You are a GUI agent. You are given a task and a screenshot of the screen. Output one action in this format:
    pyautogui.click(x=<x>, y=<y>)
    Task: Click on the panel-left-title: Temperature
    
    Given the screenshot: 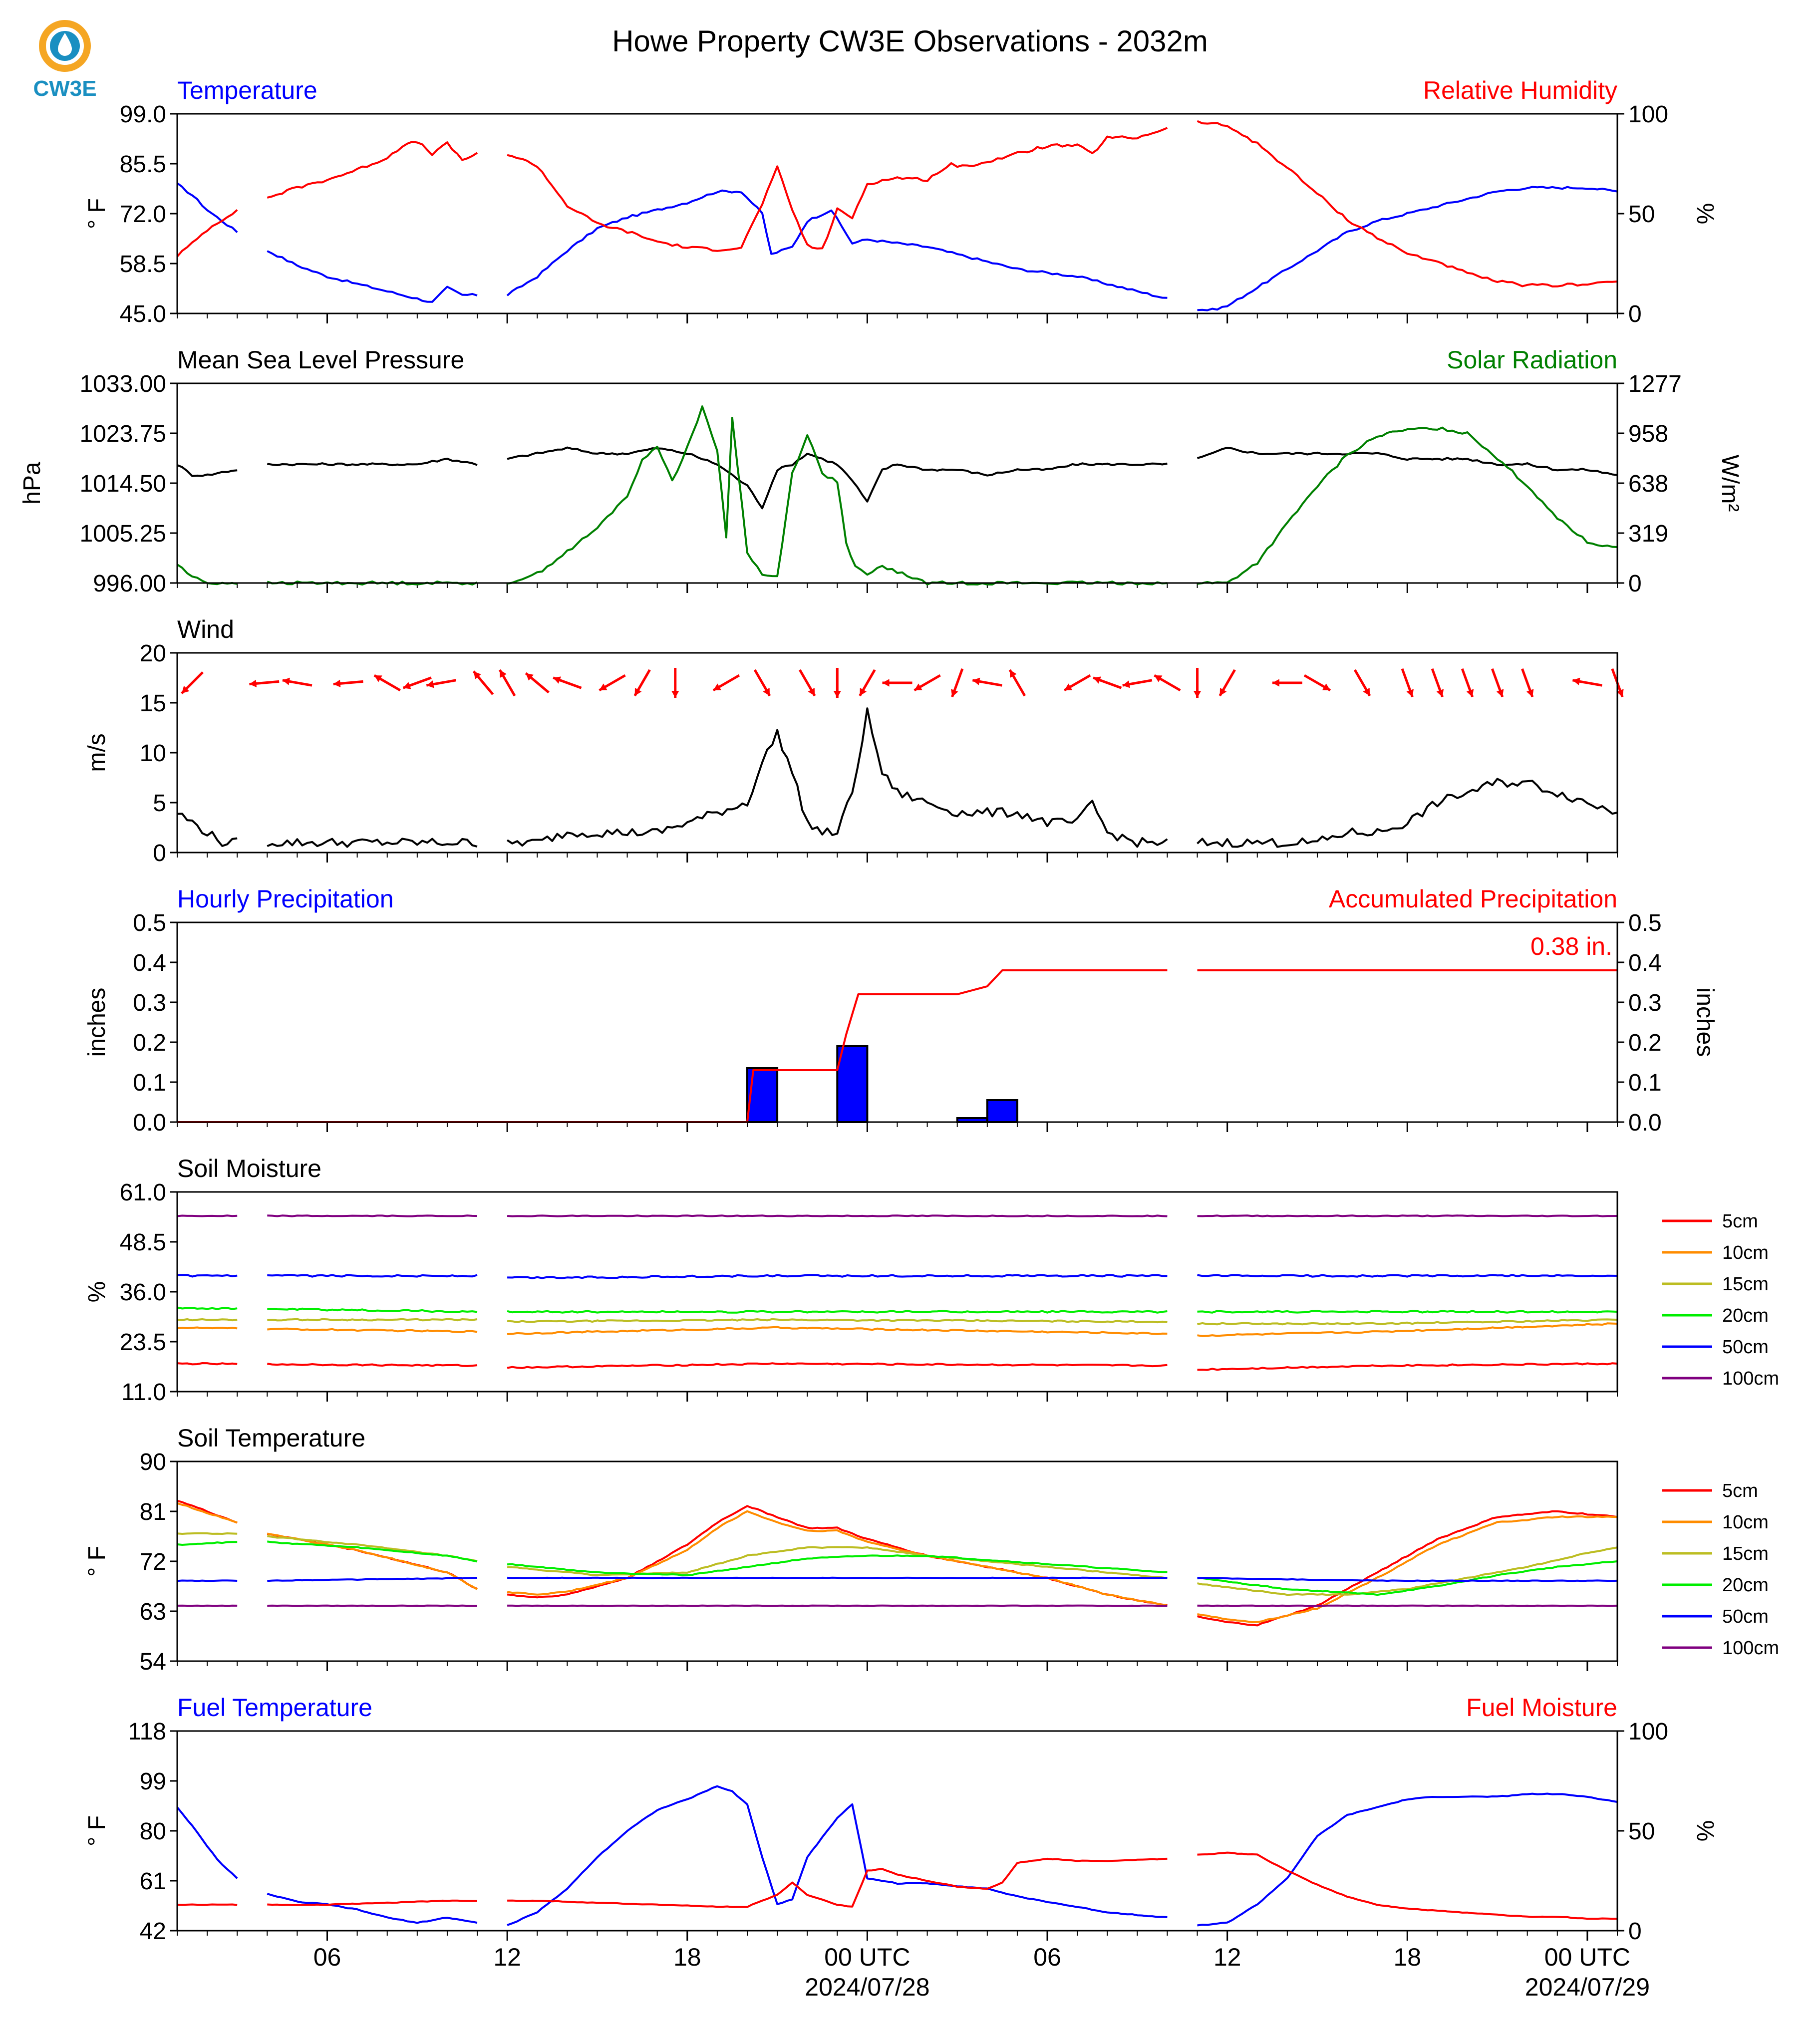 What is the action you would take?
    pyautogui.click(x=247, y=90)
    